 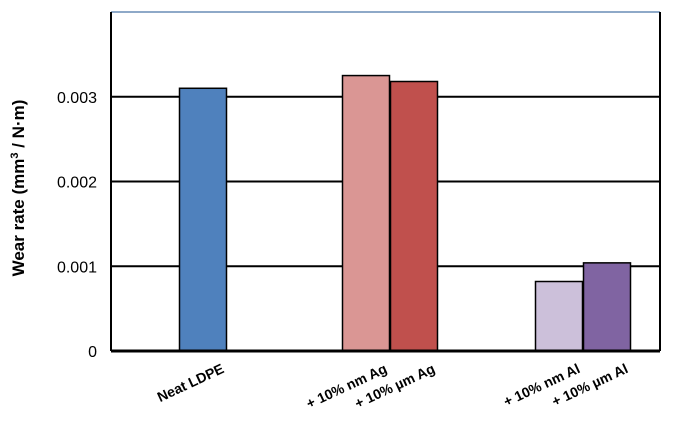 I want to click on y-tick-label: 0.001, so click(x=77, y=267).